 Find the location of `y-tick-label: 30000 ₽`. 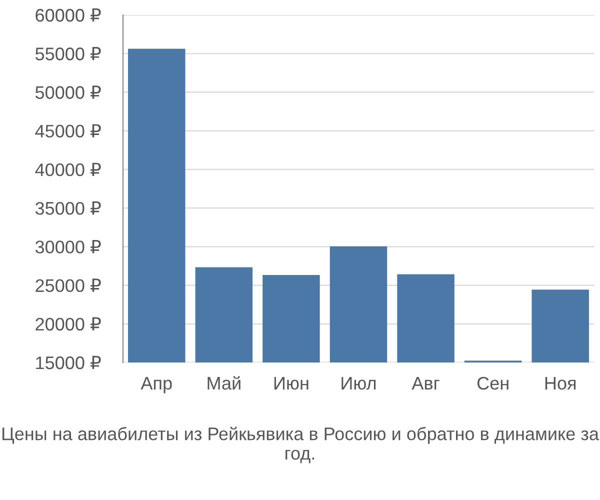

y-tick-label: 30000 ₽ is located at coordinates (68, 247).